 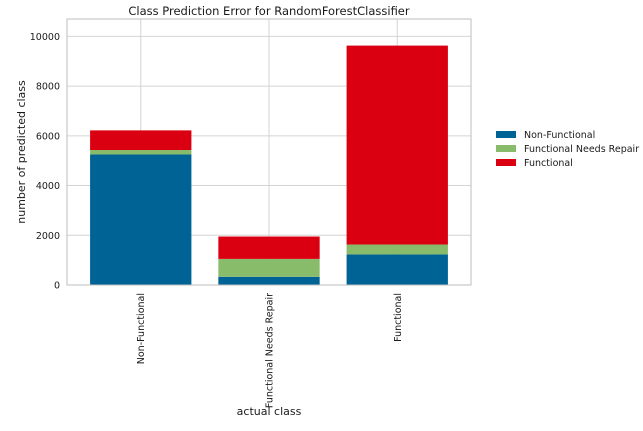 I want to click on y-tick-label: 2000, so click(x=48, y=236).